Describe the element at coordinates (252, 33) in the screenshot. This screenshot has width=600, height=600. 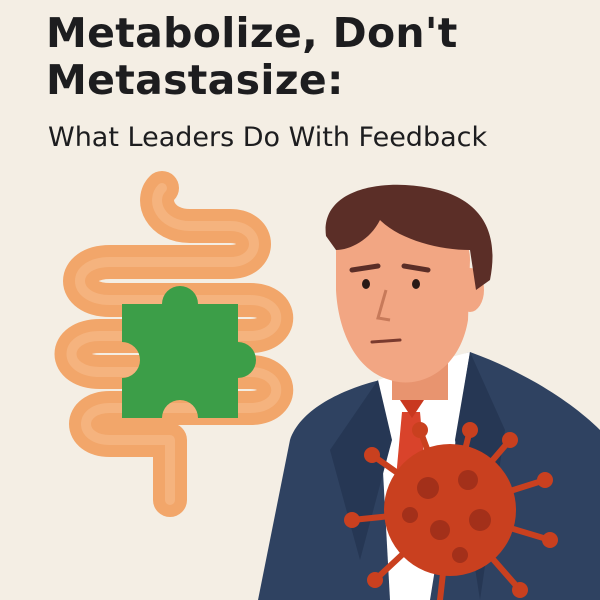
I see `title-line-1: Metabolize, Don't` at that location.